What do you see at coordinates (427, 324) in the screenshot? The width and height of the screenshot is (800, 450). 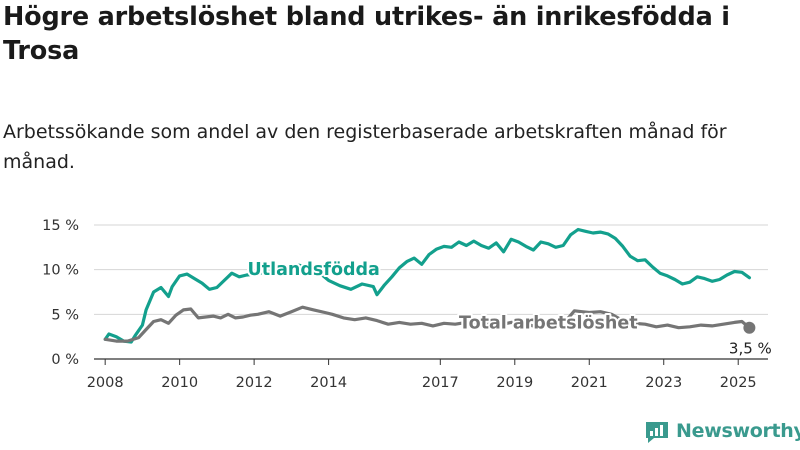 I see `series-line` at bounding box center [427, 324].